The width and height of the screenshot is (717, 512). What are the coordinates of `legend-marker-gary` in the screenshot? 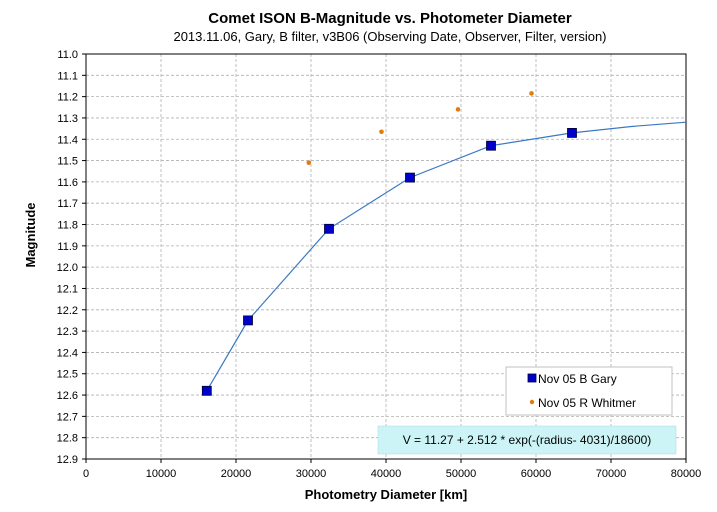 It's located at (532, 378).